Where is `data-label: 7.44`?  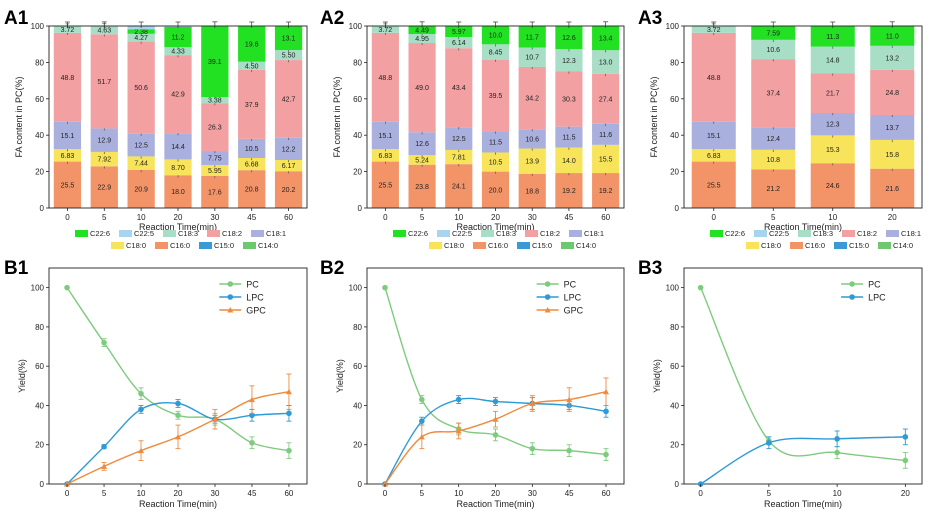 data-label: 7.44 is located at coordinates (141, 164).